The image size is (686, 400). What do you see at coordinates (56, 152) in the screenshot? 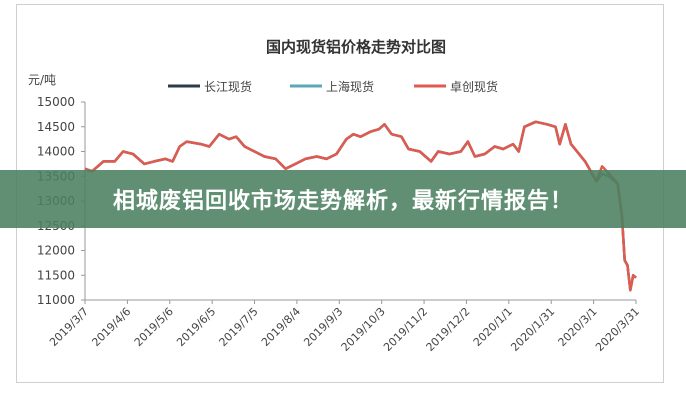
I see `y-tick-label: 14000` at bounding box center [56, 152].